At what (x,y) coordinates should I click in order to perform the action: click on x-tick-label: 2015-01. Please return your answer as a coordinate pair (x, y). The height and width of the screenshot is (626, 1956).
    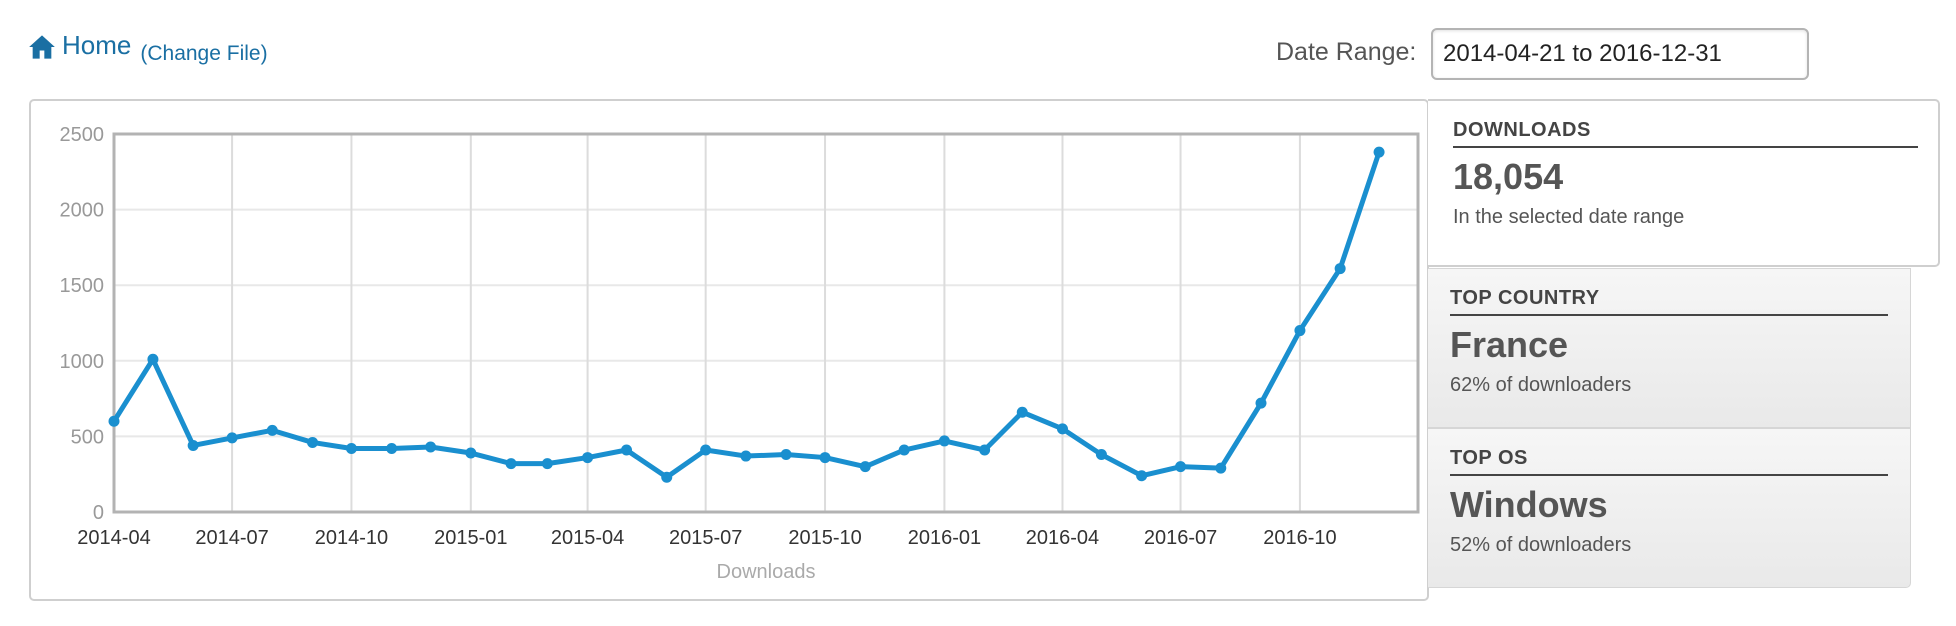
    Looking at the image, I should click on (470, 538).